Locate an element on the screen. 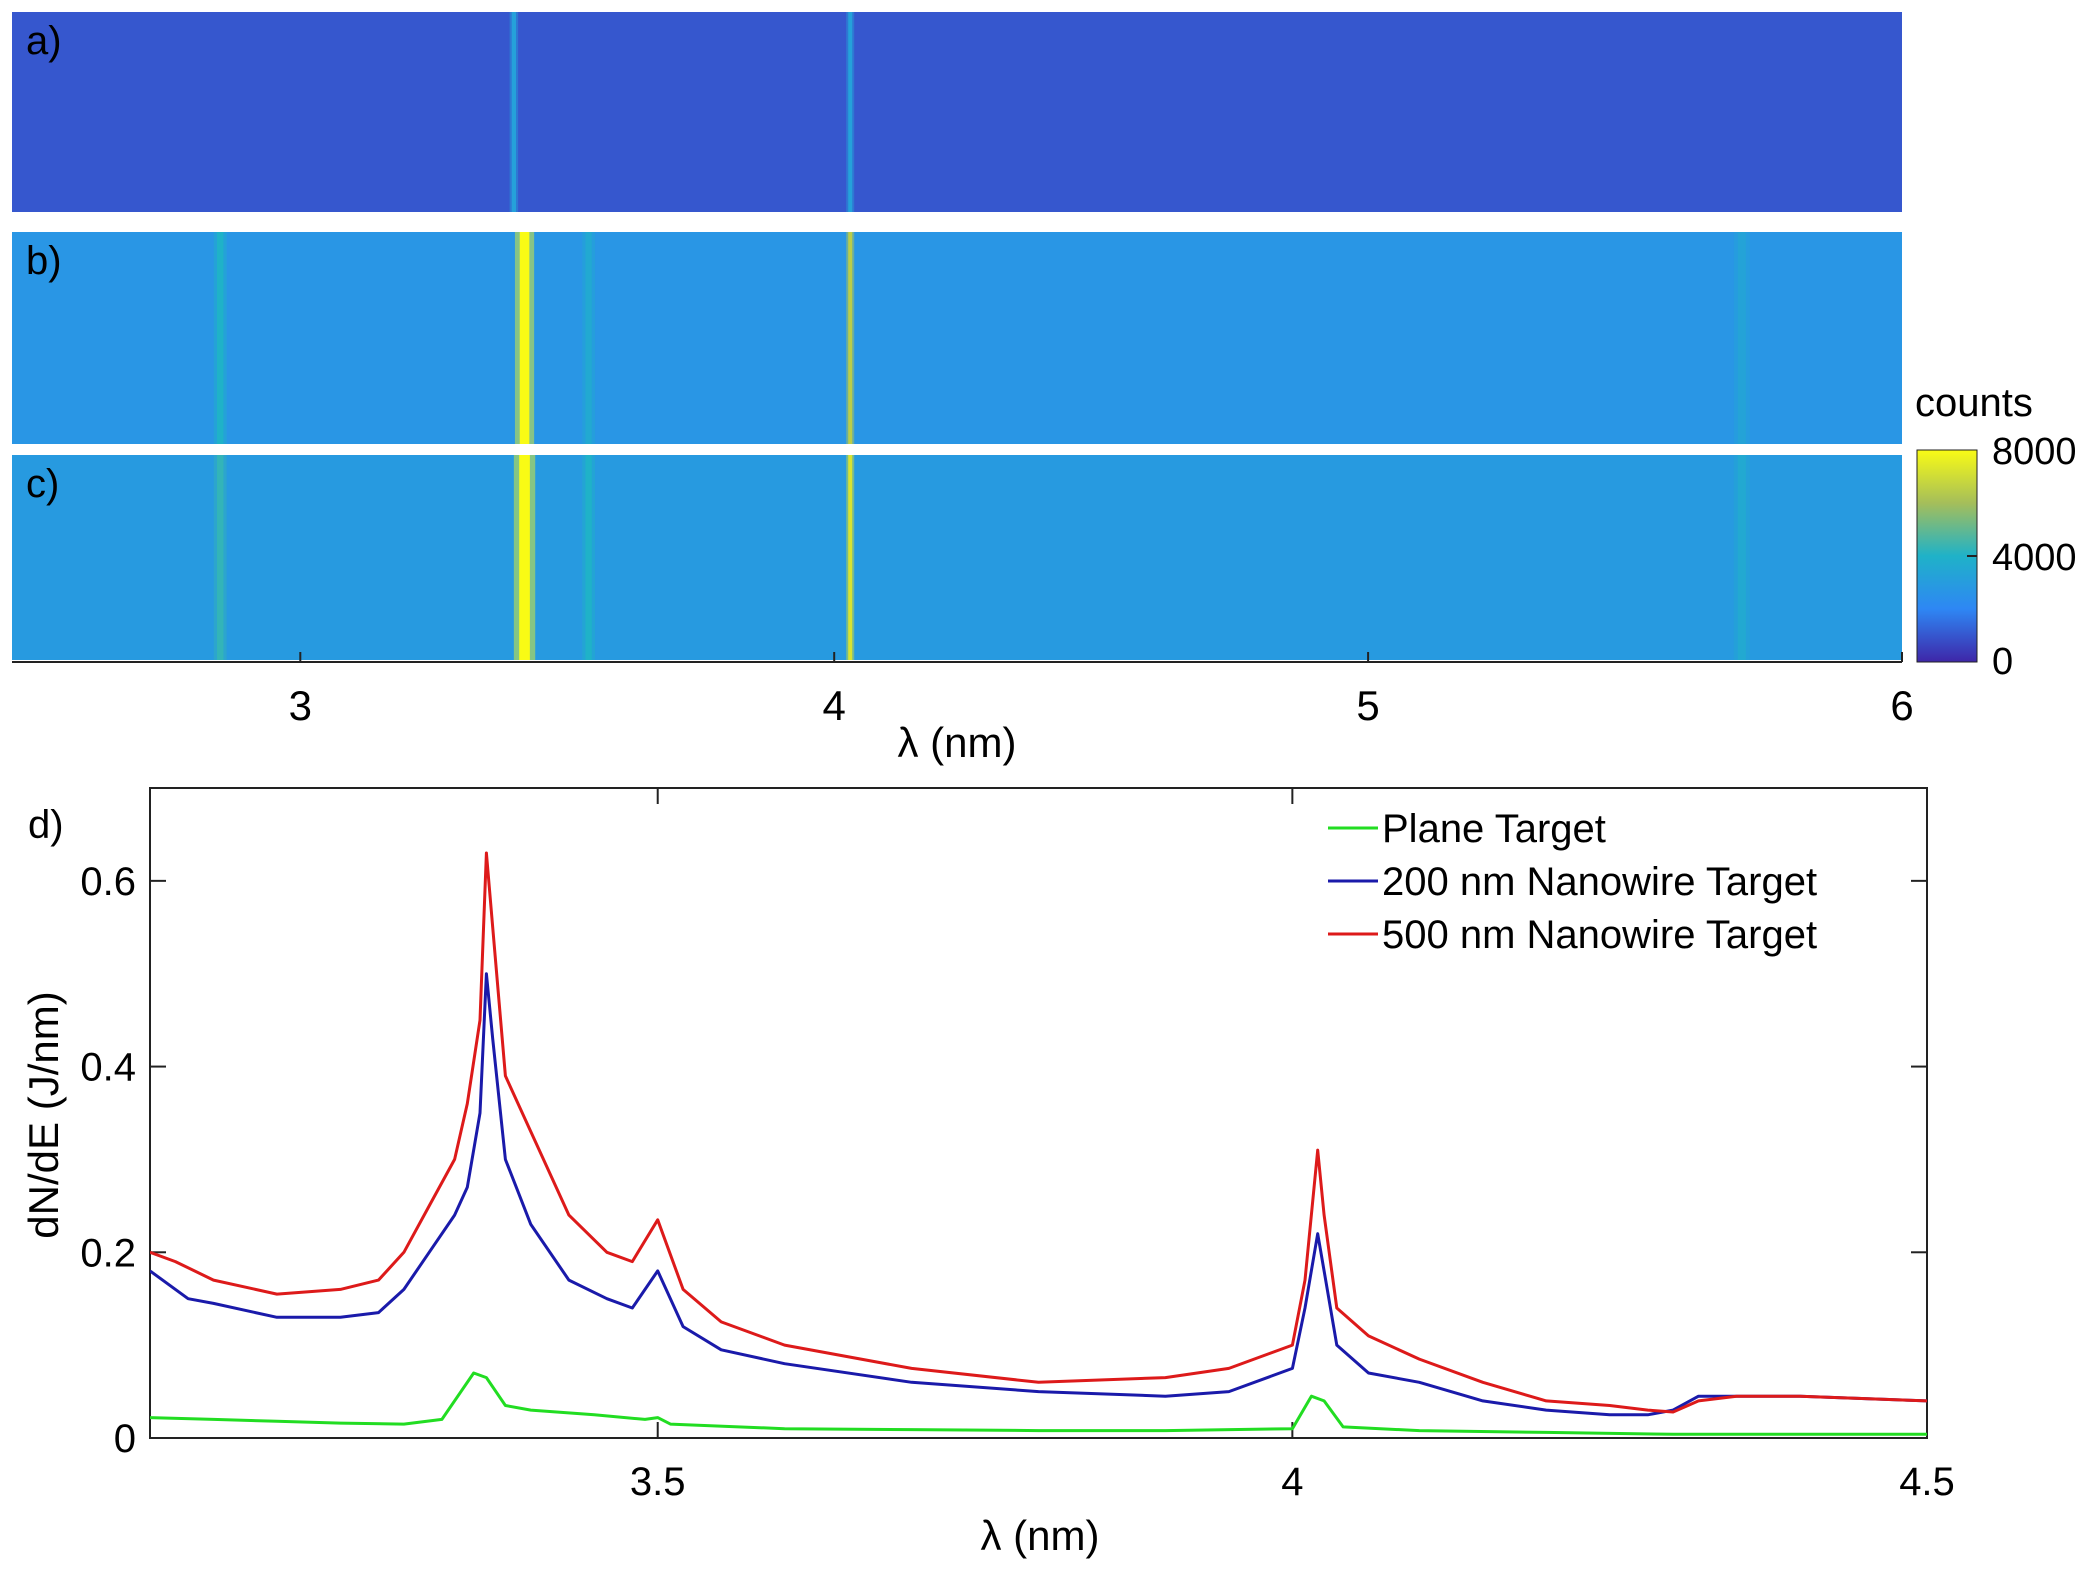 This screenshot has width=2099, height=1571. top-x-tick-label: 5 is located at coordinates (1367, 705).